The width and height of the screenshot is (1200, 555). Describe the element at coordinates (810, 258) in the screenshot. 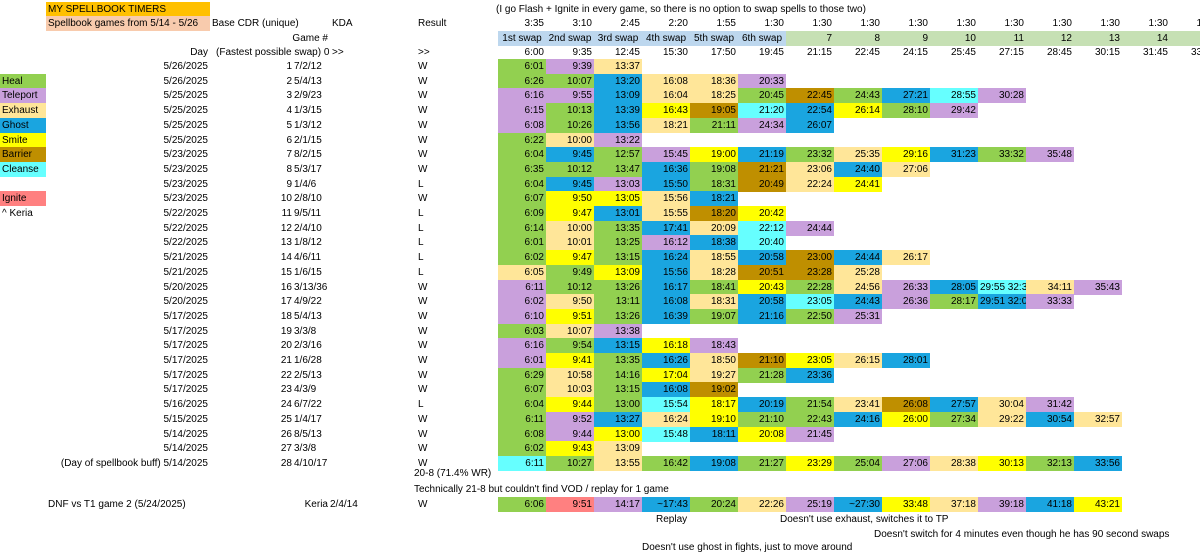

I see `swap-time-barrier: 23:00` at that location.